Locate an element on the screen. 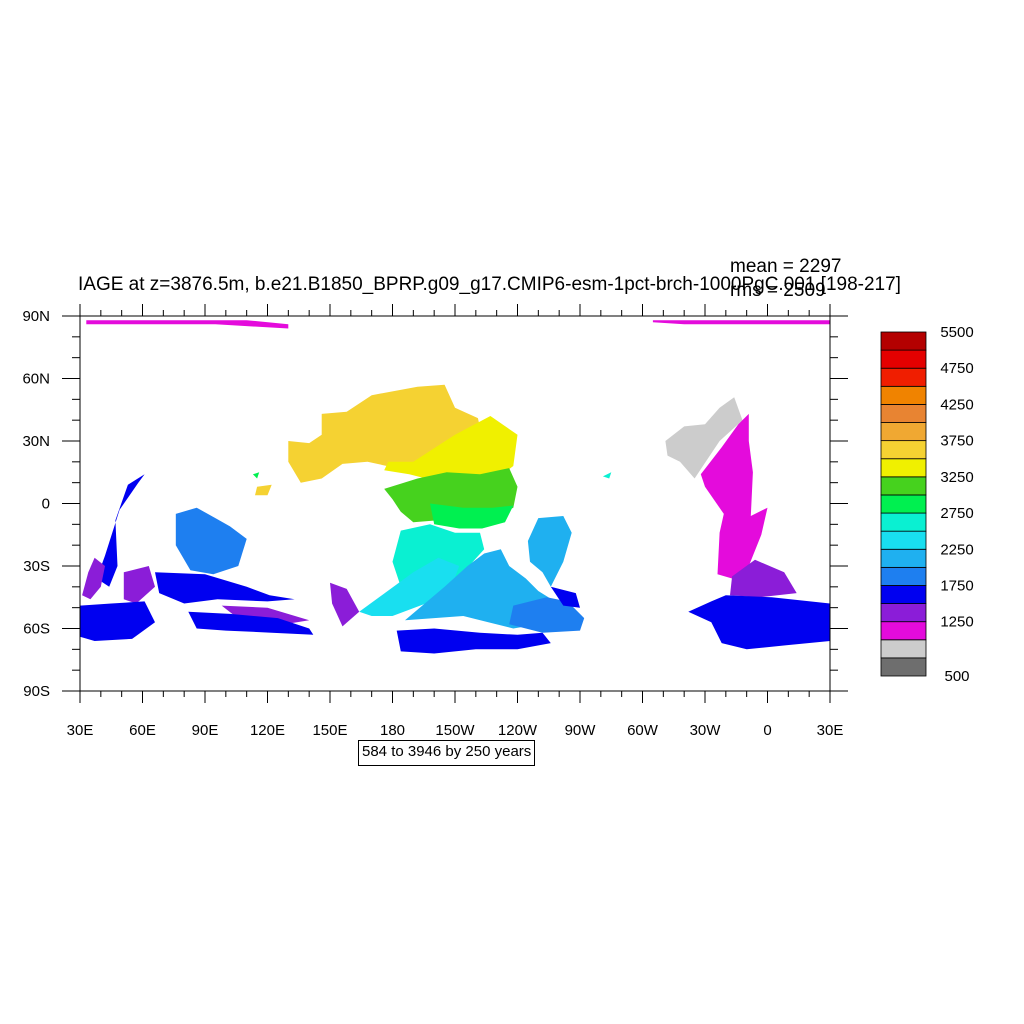  colorbar-label: 2250 is located at coordinates (956, 549).